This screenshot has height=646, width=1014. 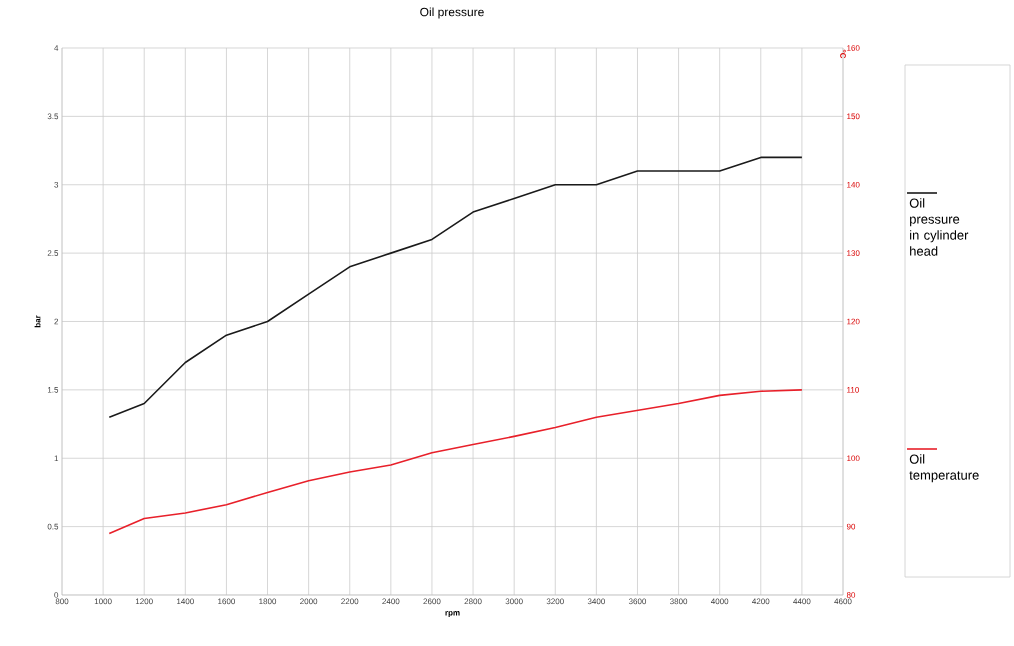 What do you see at coordinates (473, 601) in the screenshot?
I see `x-tick-label: 2800` at bounding box center [473, 601].